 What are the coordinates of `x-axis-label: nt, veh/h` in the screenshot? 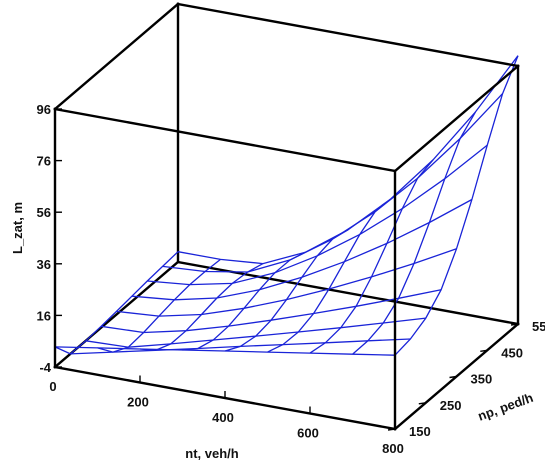 It's located at (212, 453).